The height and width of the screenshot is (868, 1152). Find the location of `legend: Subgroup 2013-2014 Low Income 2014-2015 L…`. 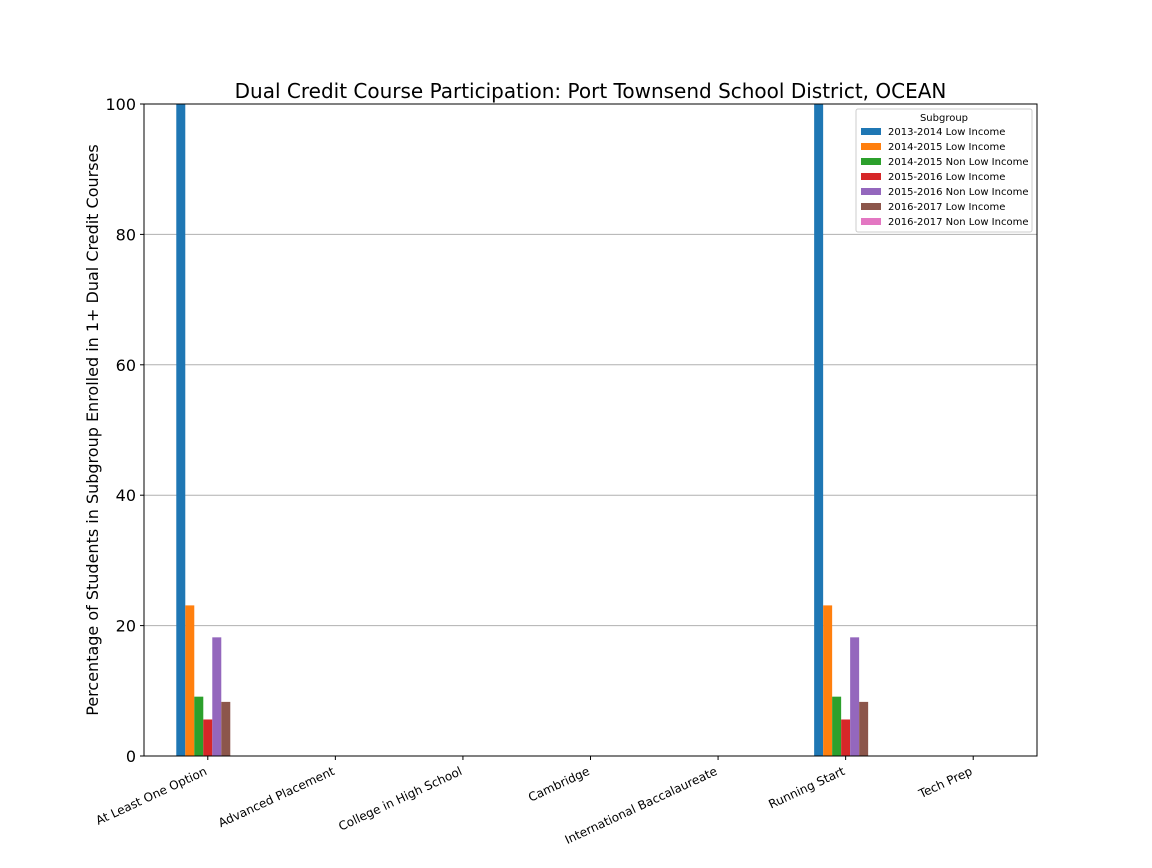

legend: Subgroup 2013-2014 Low Income 2014-2015 L… is located at coordinates (944, 170).